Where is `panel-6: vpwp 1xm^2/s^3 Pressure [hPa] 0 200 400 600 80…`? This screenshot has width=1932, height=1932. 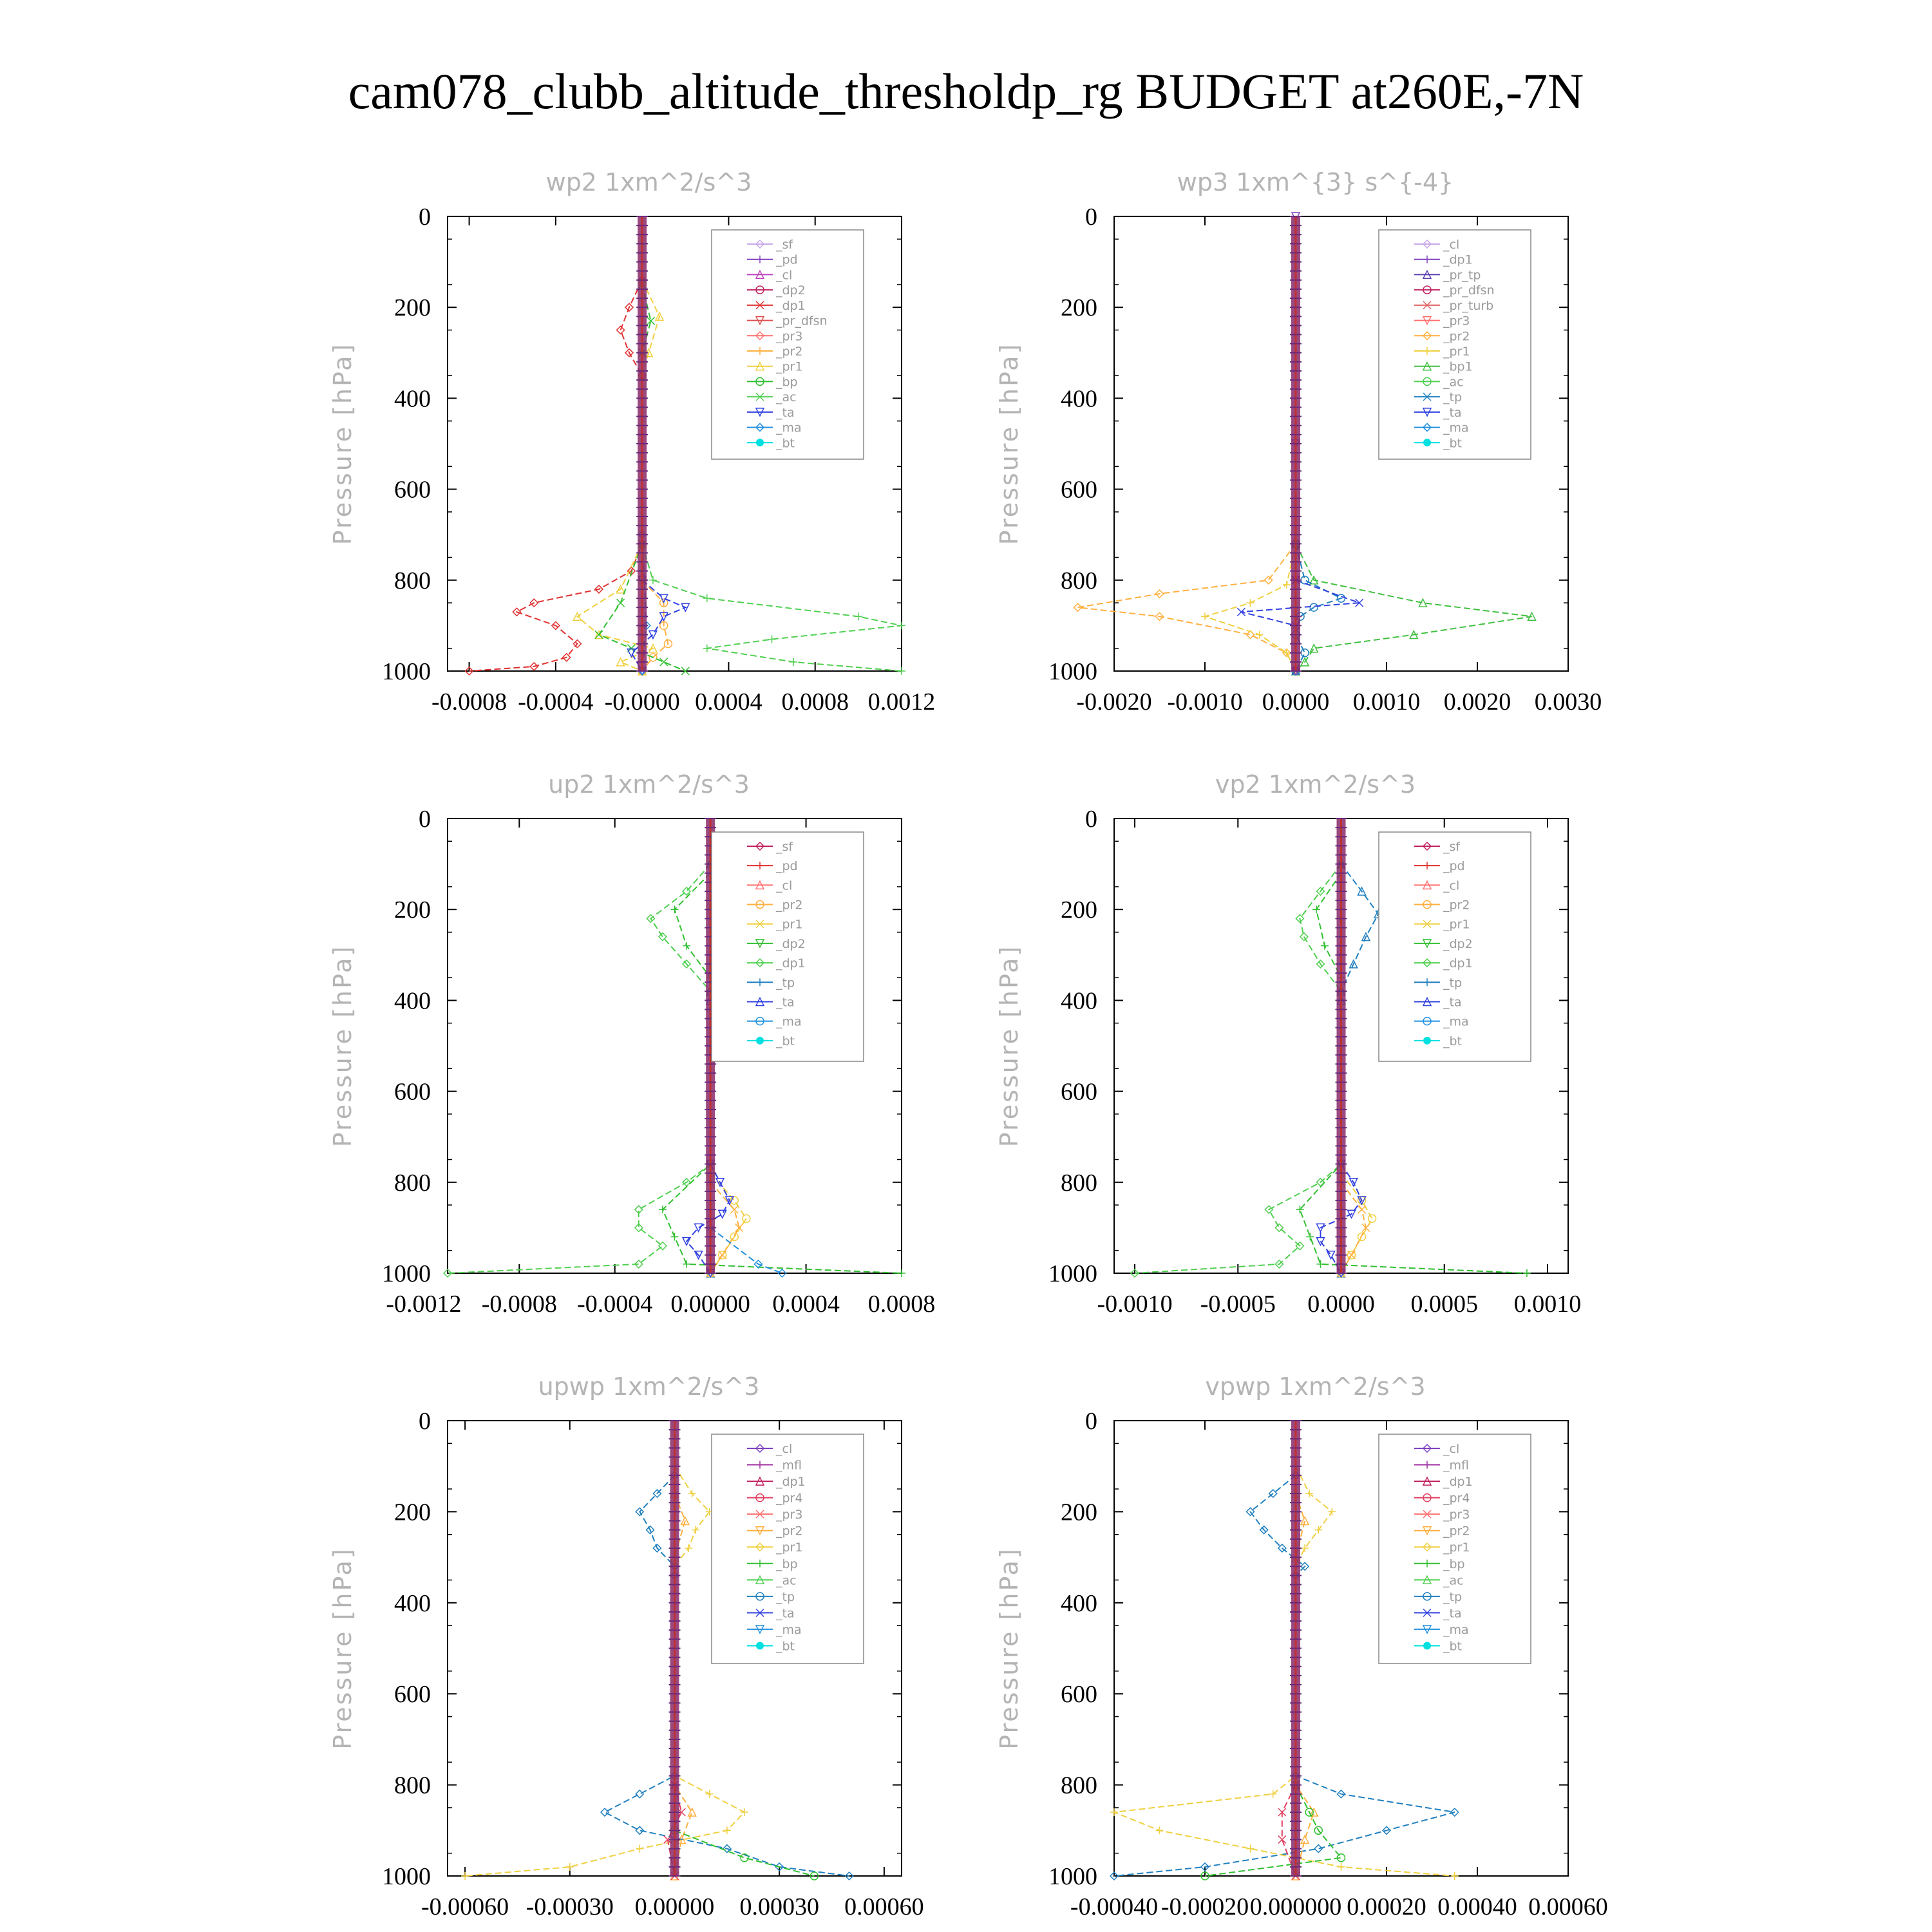 panel-6: vpwp 1xm^2/s^3 Pressure [hPa] 0 200 400 600 80… is located at coordinates (1301, 1646).